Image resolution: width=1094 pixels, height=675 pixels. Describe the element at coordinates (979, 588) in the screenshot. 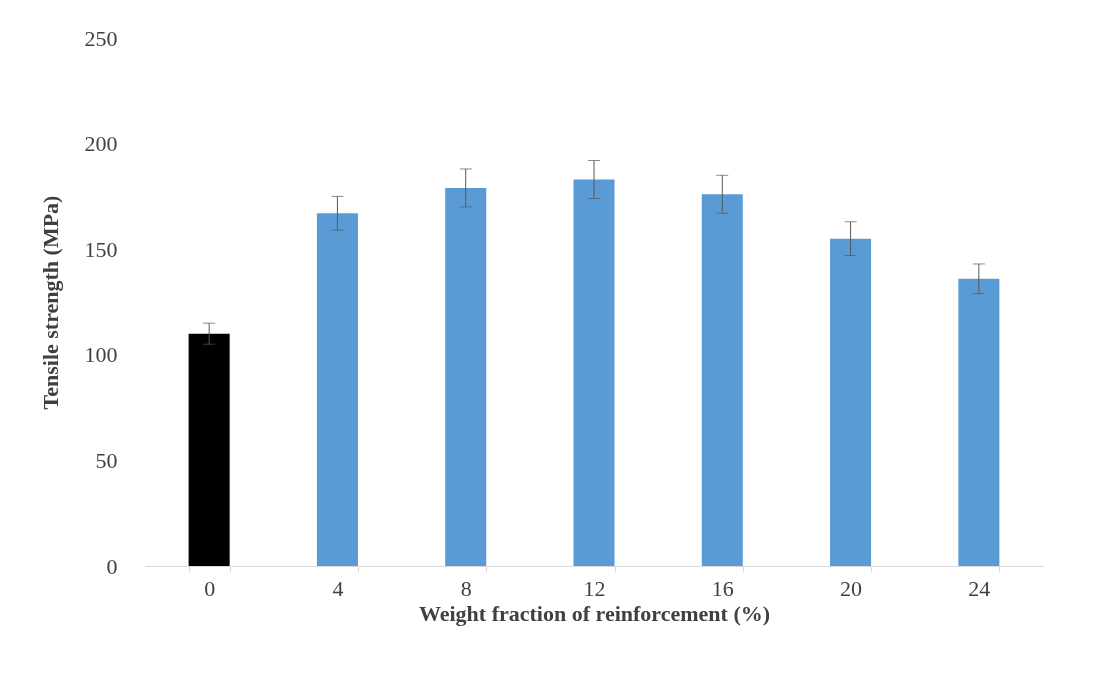

I see `x-tick-label: 24` at that location.